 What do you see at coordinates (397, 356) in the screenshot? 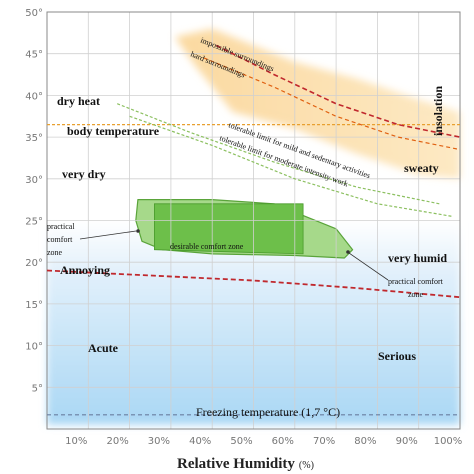
I see `serious-label: Serious` at bounding box center [397, 356].